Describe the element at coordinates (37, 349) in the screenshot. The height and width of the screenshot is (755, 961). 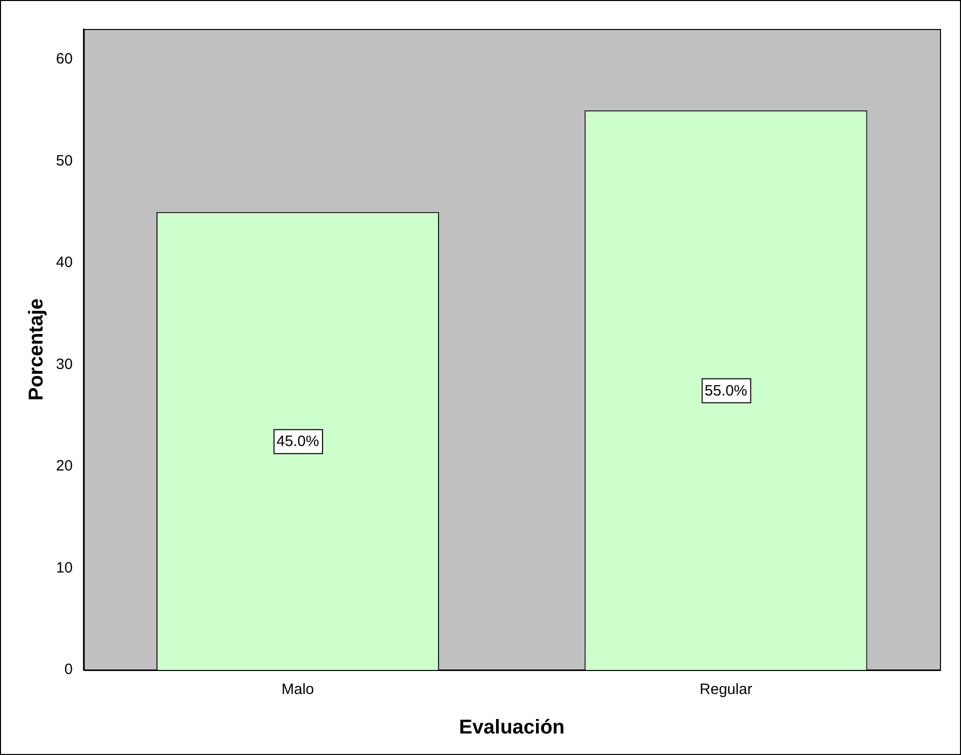
I see `y-axis-title: Porcentaje` at that location.